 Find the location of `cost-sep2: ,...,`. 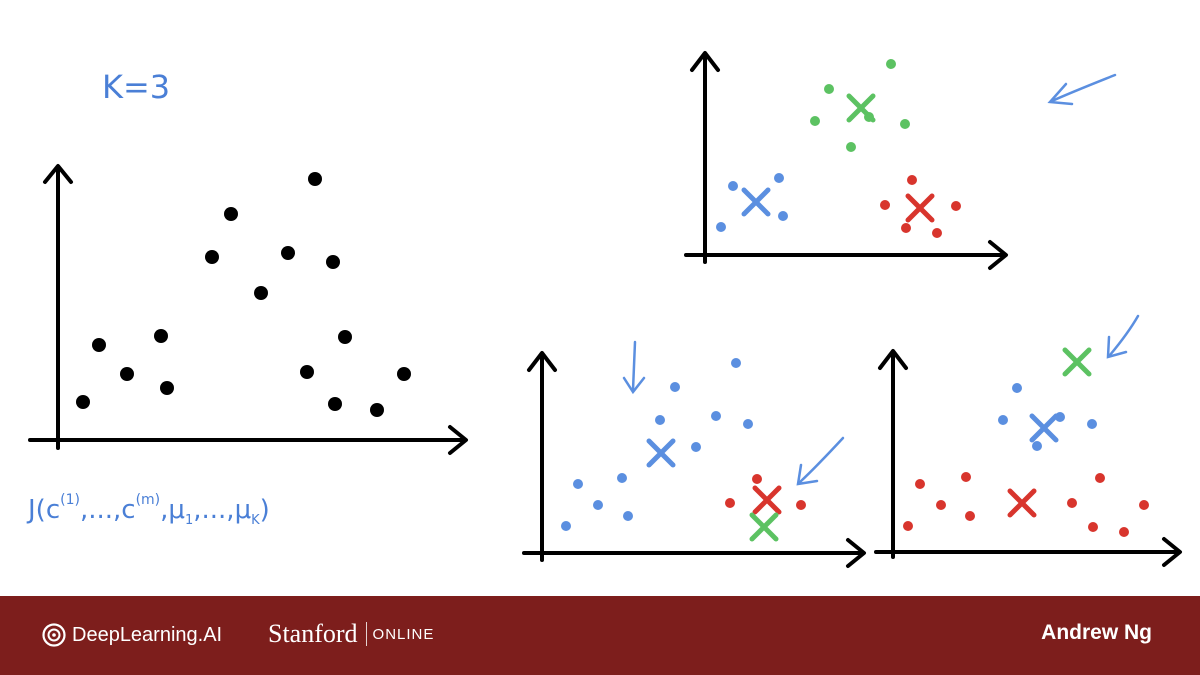

cost-sep2: ,..., is located at coordinates (213, 510).